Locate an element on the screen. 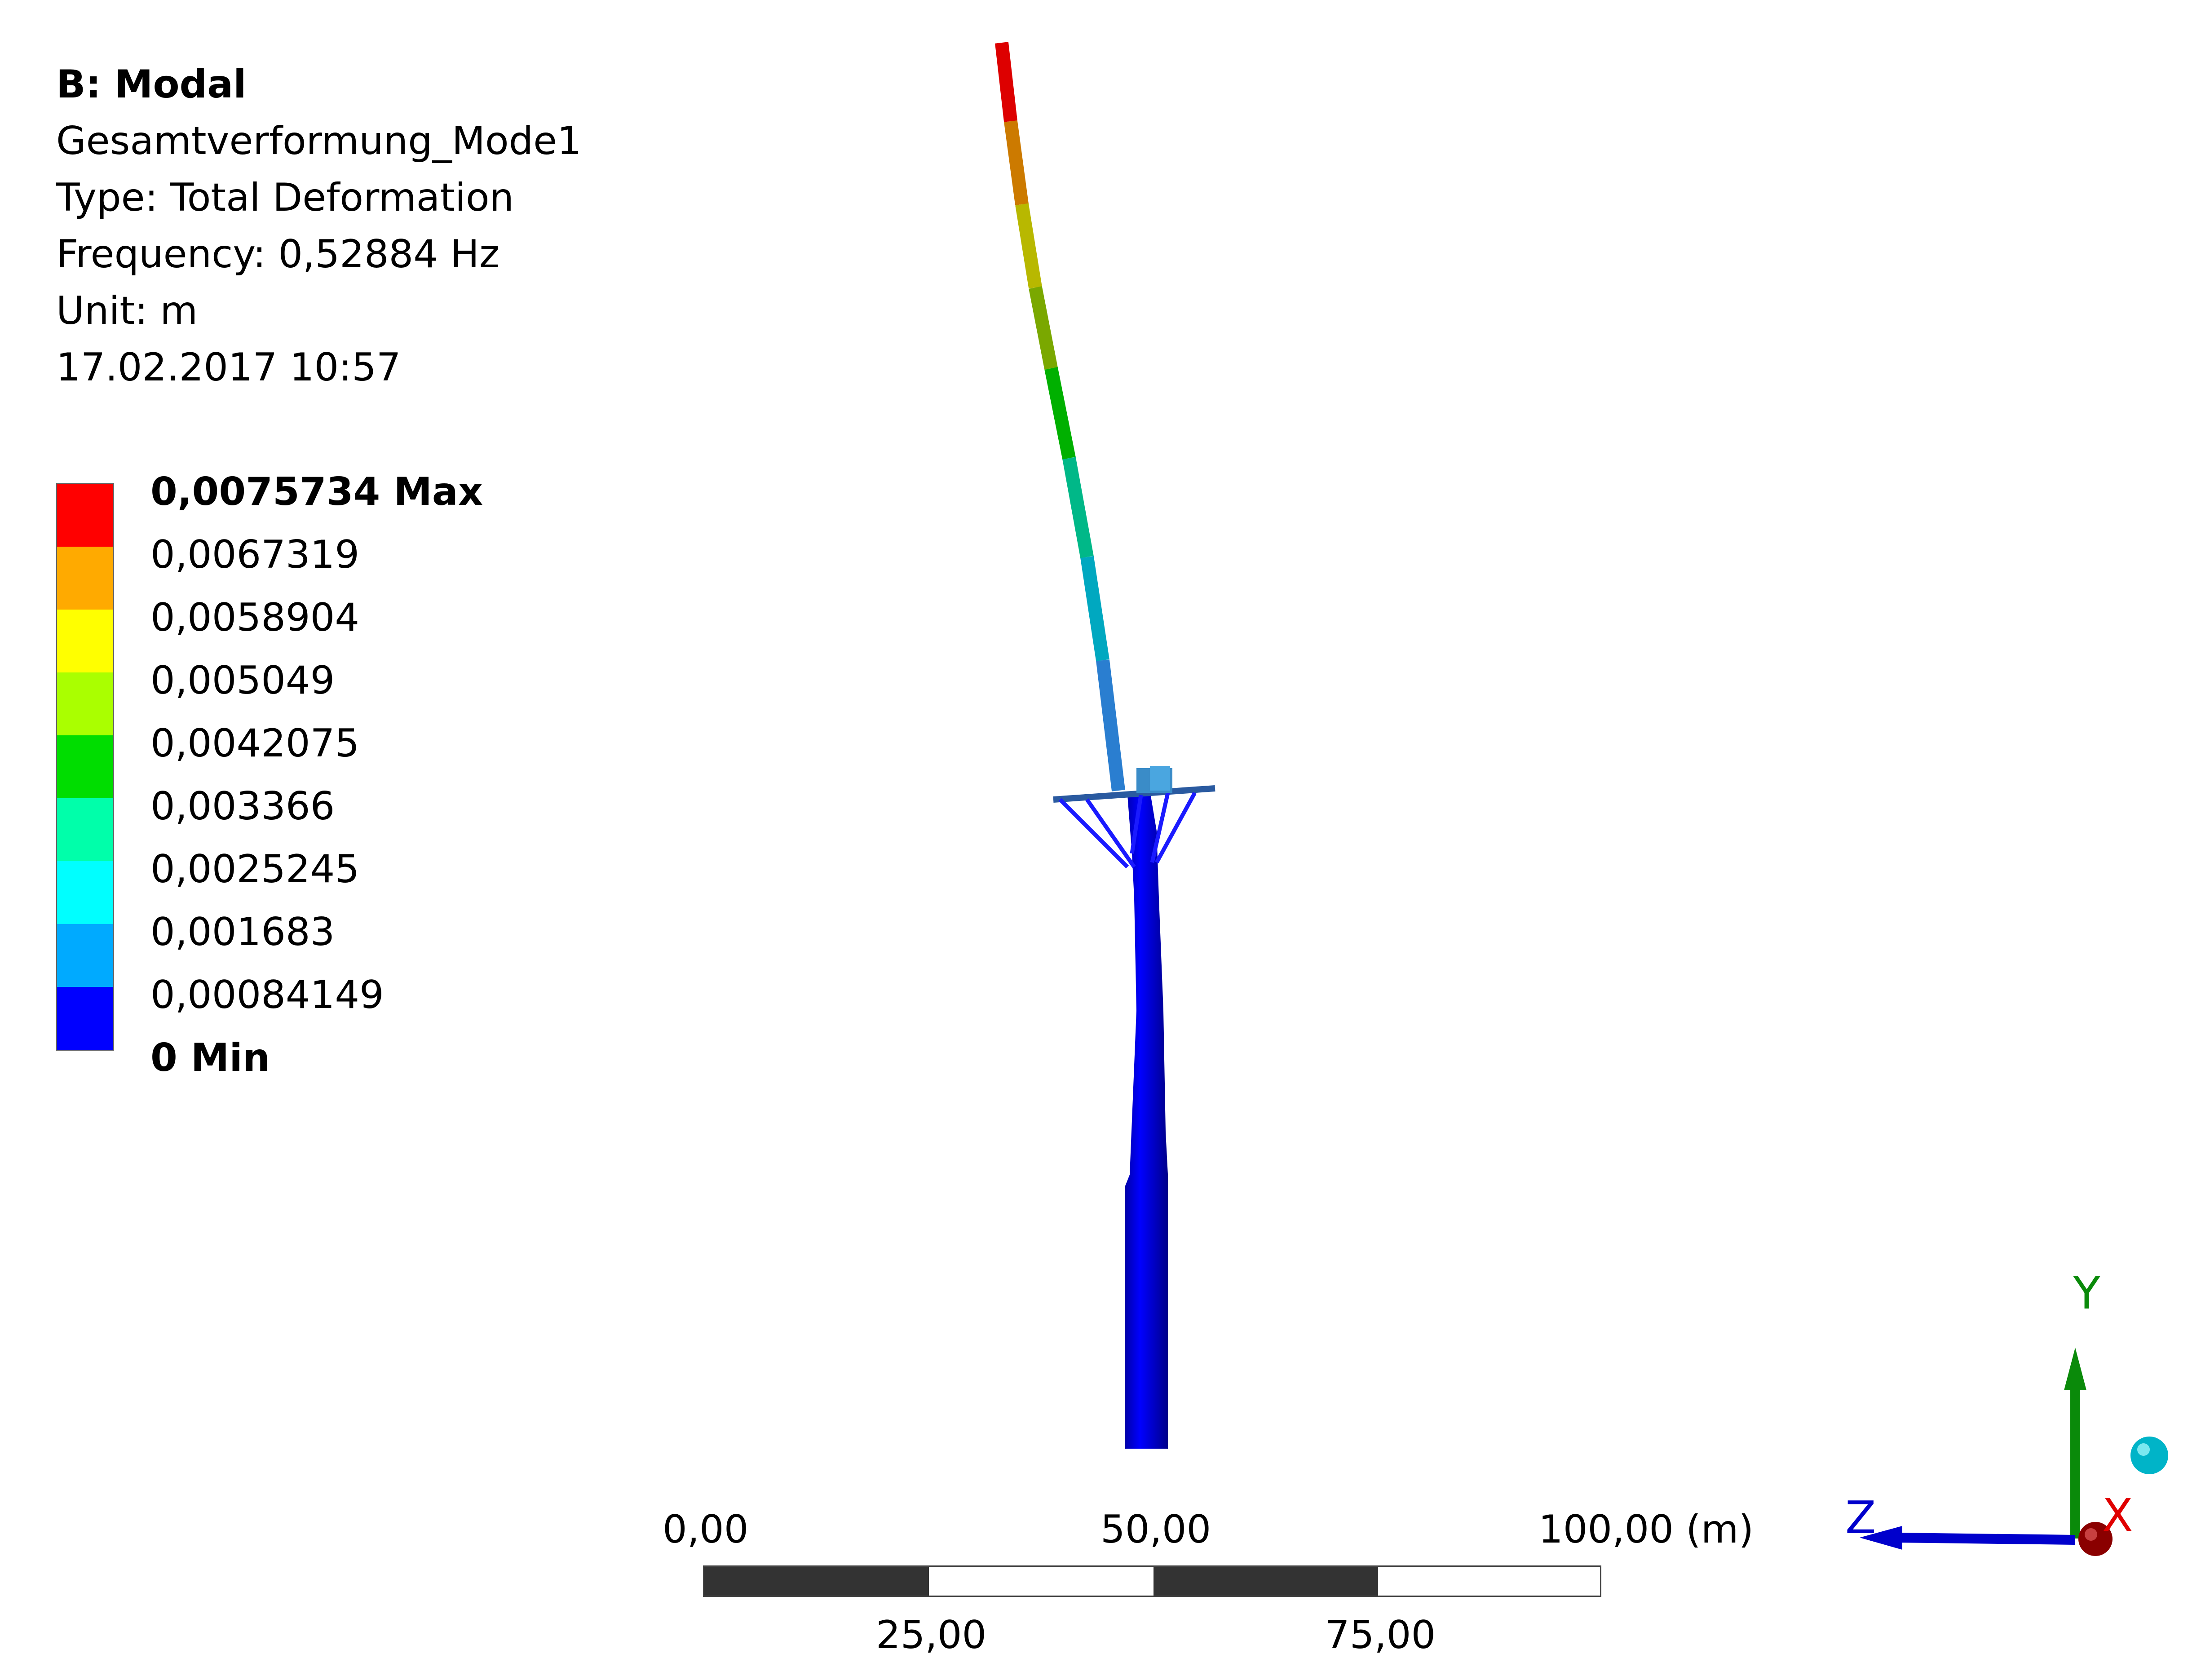 This screenshot has width=2201, height=1680. unit-readout: Unit: m is located at coordinates (127, 310).